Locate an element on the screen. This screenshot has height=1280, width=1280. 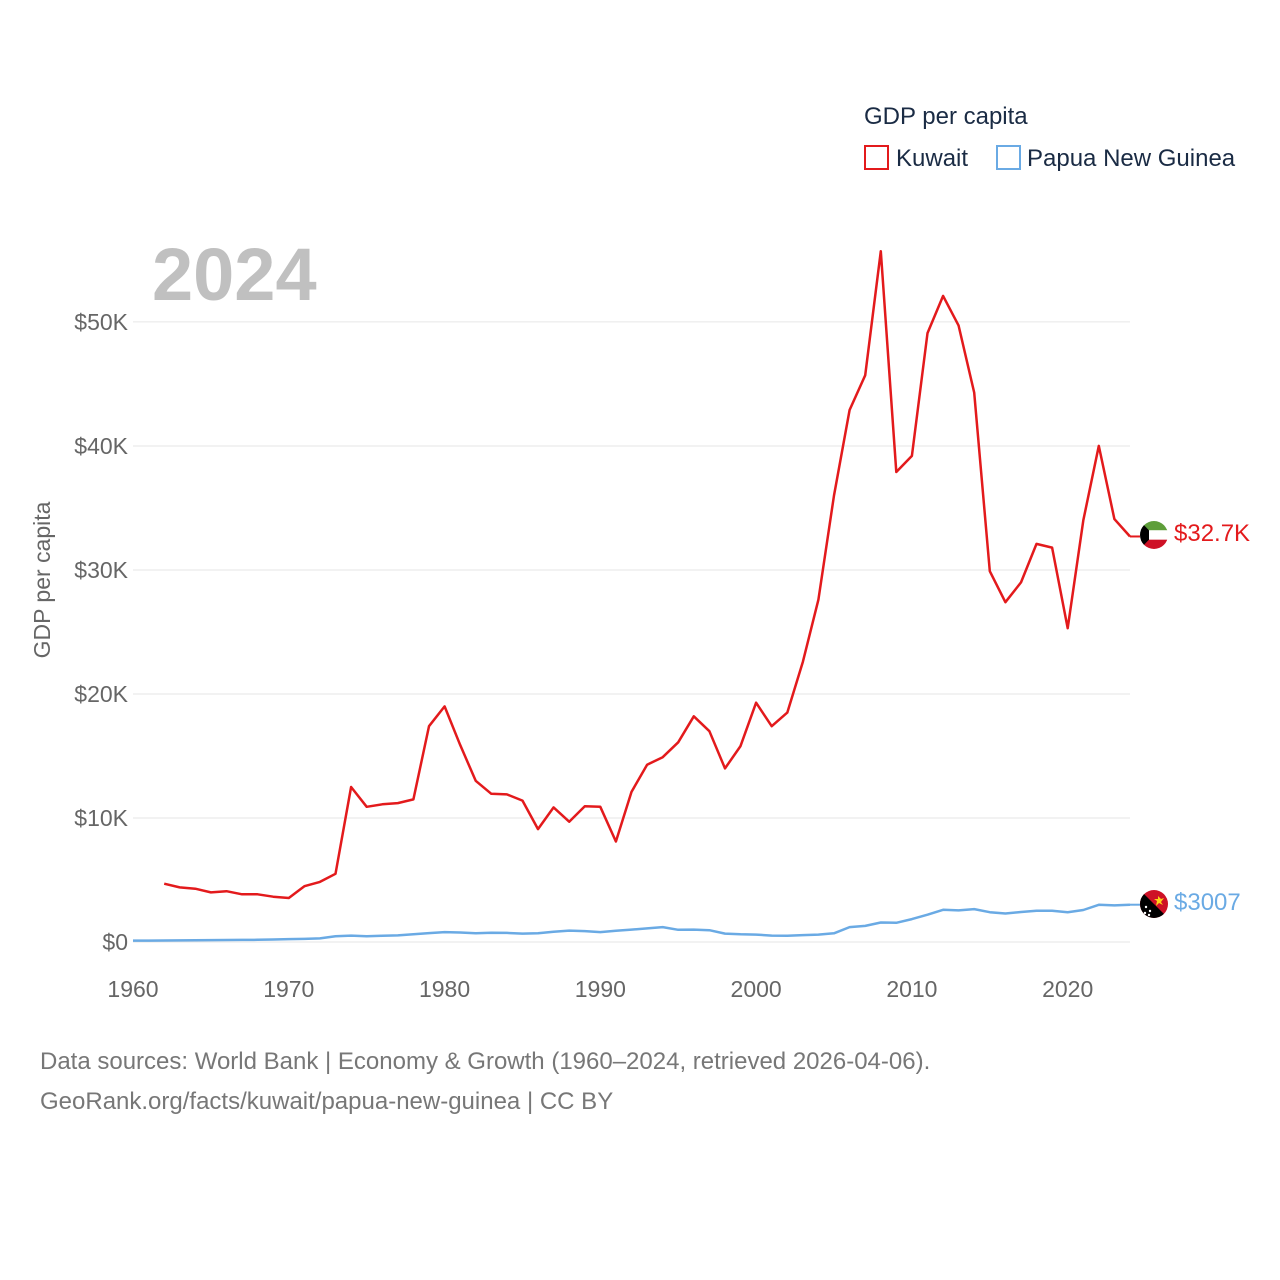
y-tick-label: $50K is located at coordinates (101, 322).